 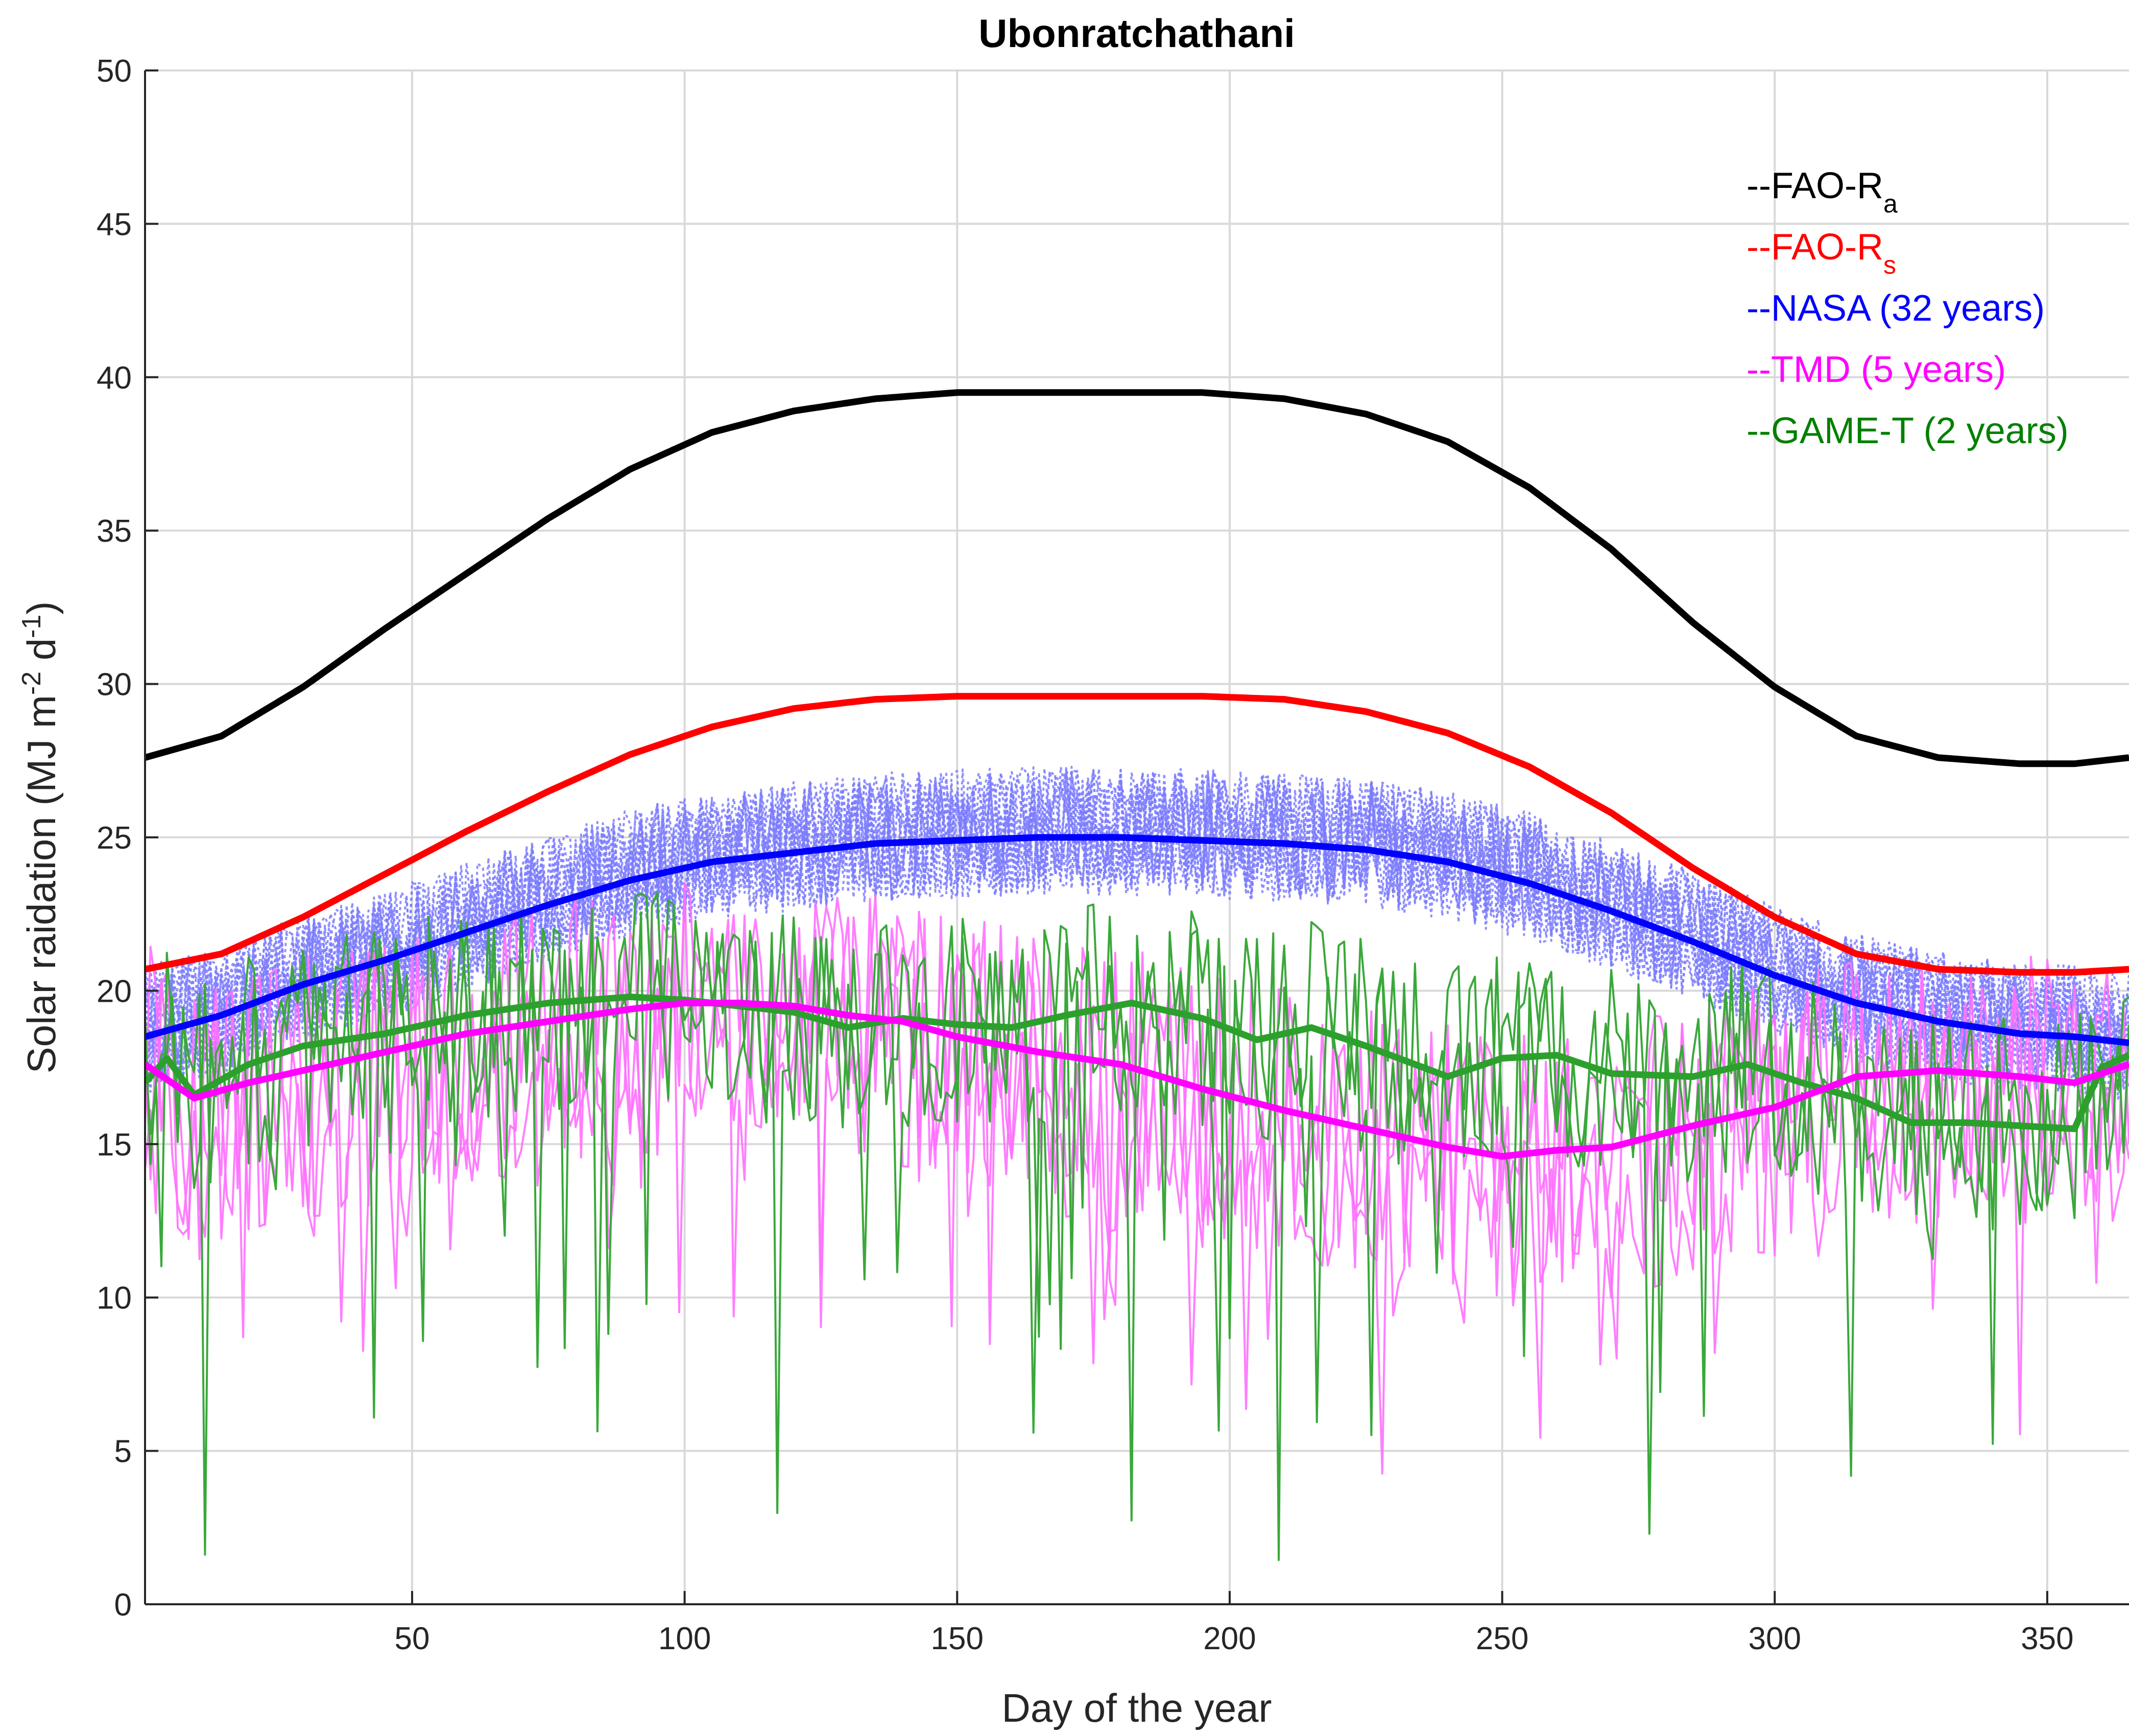 I want to click on y-tick-labels: 0 5 10 15 20 25 30 35 40 45 50, so click(x=115, y=839).